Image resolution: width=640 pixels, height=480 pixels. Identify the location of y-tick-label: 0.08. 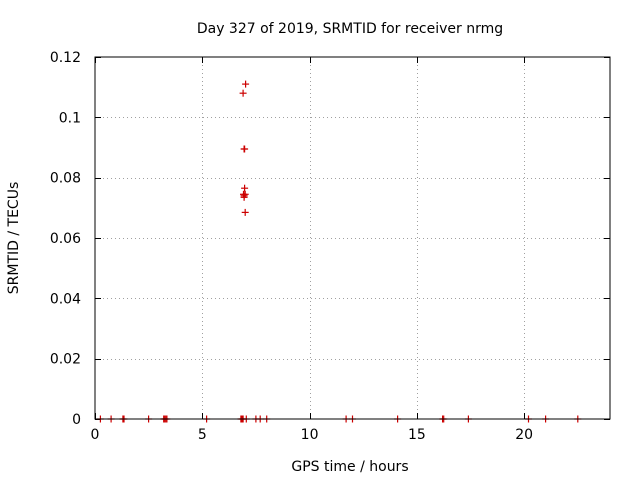
(65, 179).